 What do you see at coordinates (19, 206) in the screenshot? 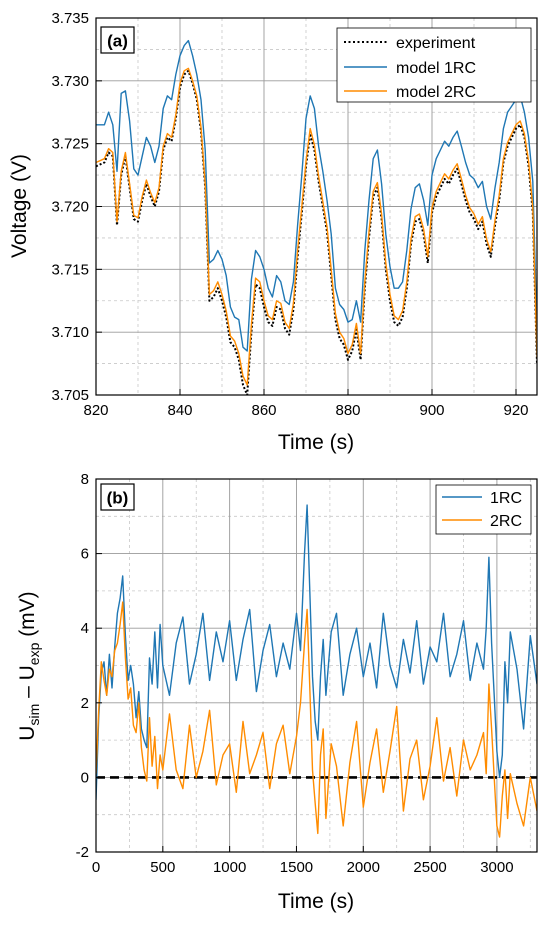
I see `panel-a-y-axis-title: Voltage (V)` at bounding box center [19, 206].